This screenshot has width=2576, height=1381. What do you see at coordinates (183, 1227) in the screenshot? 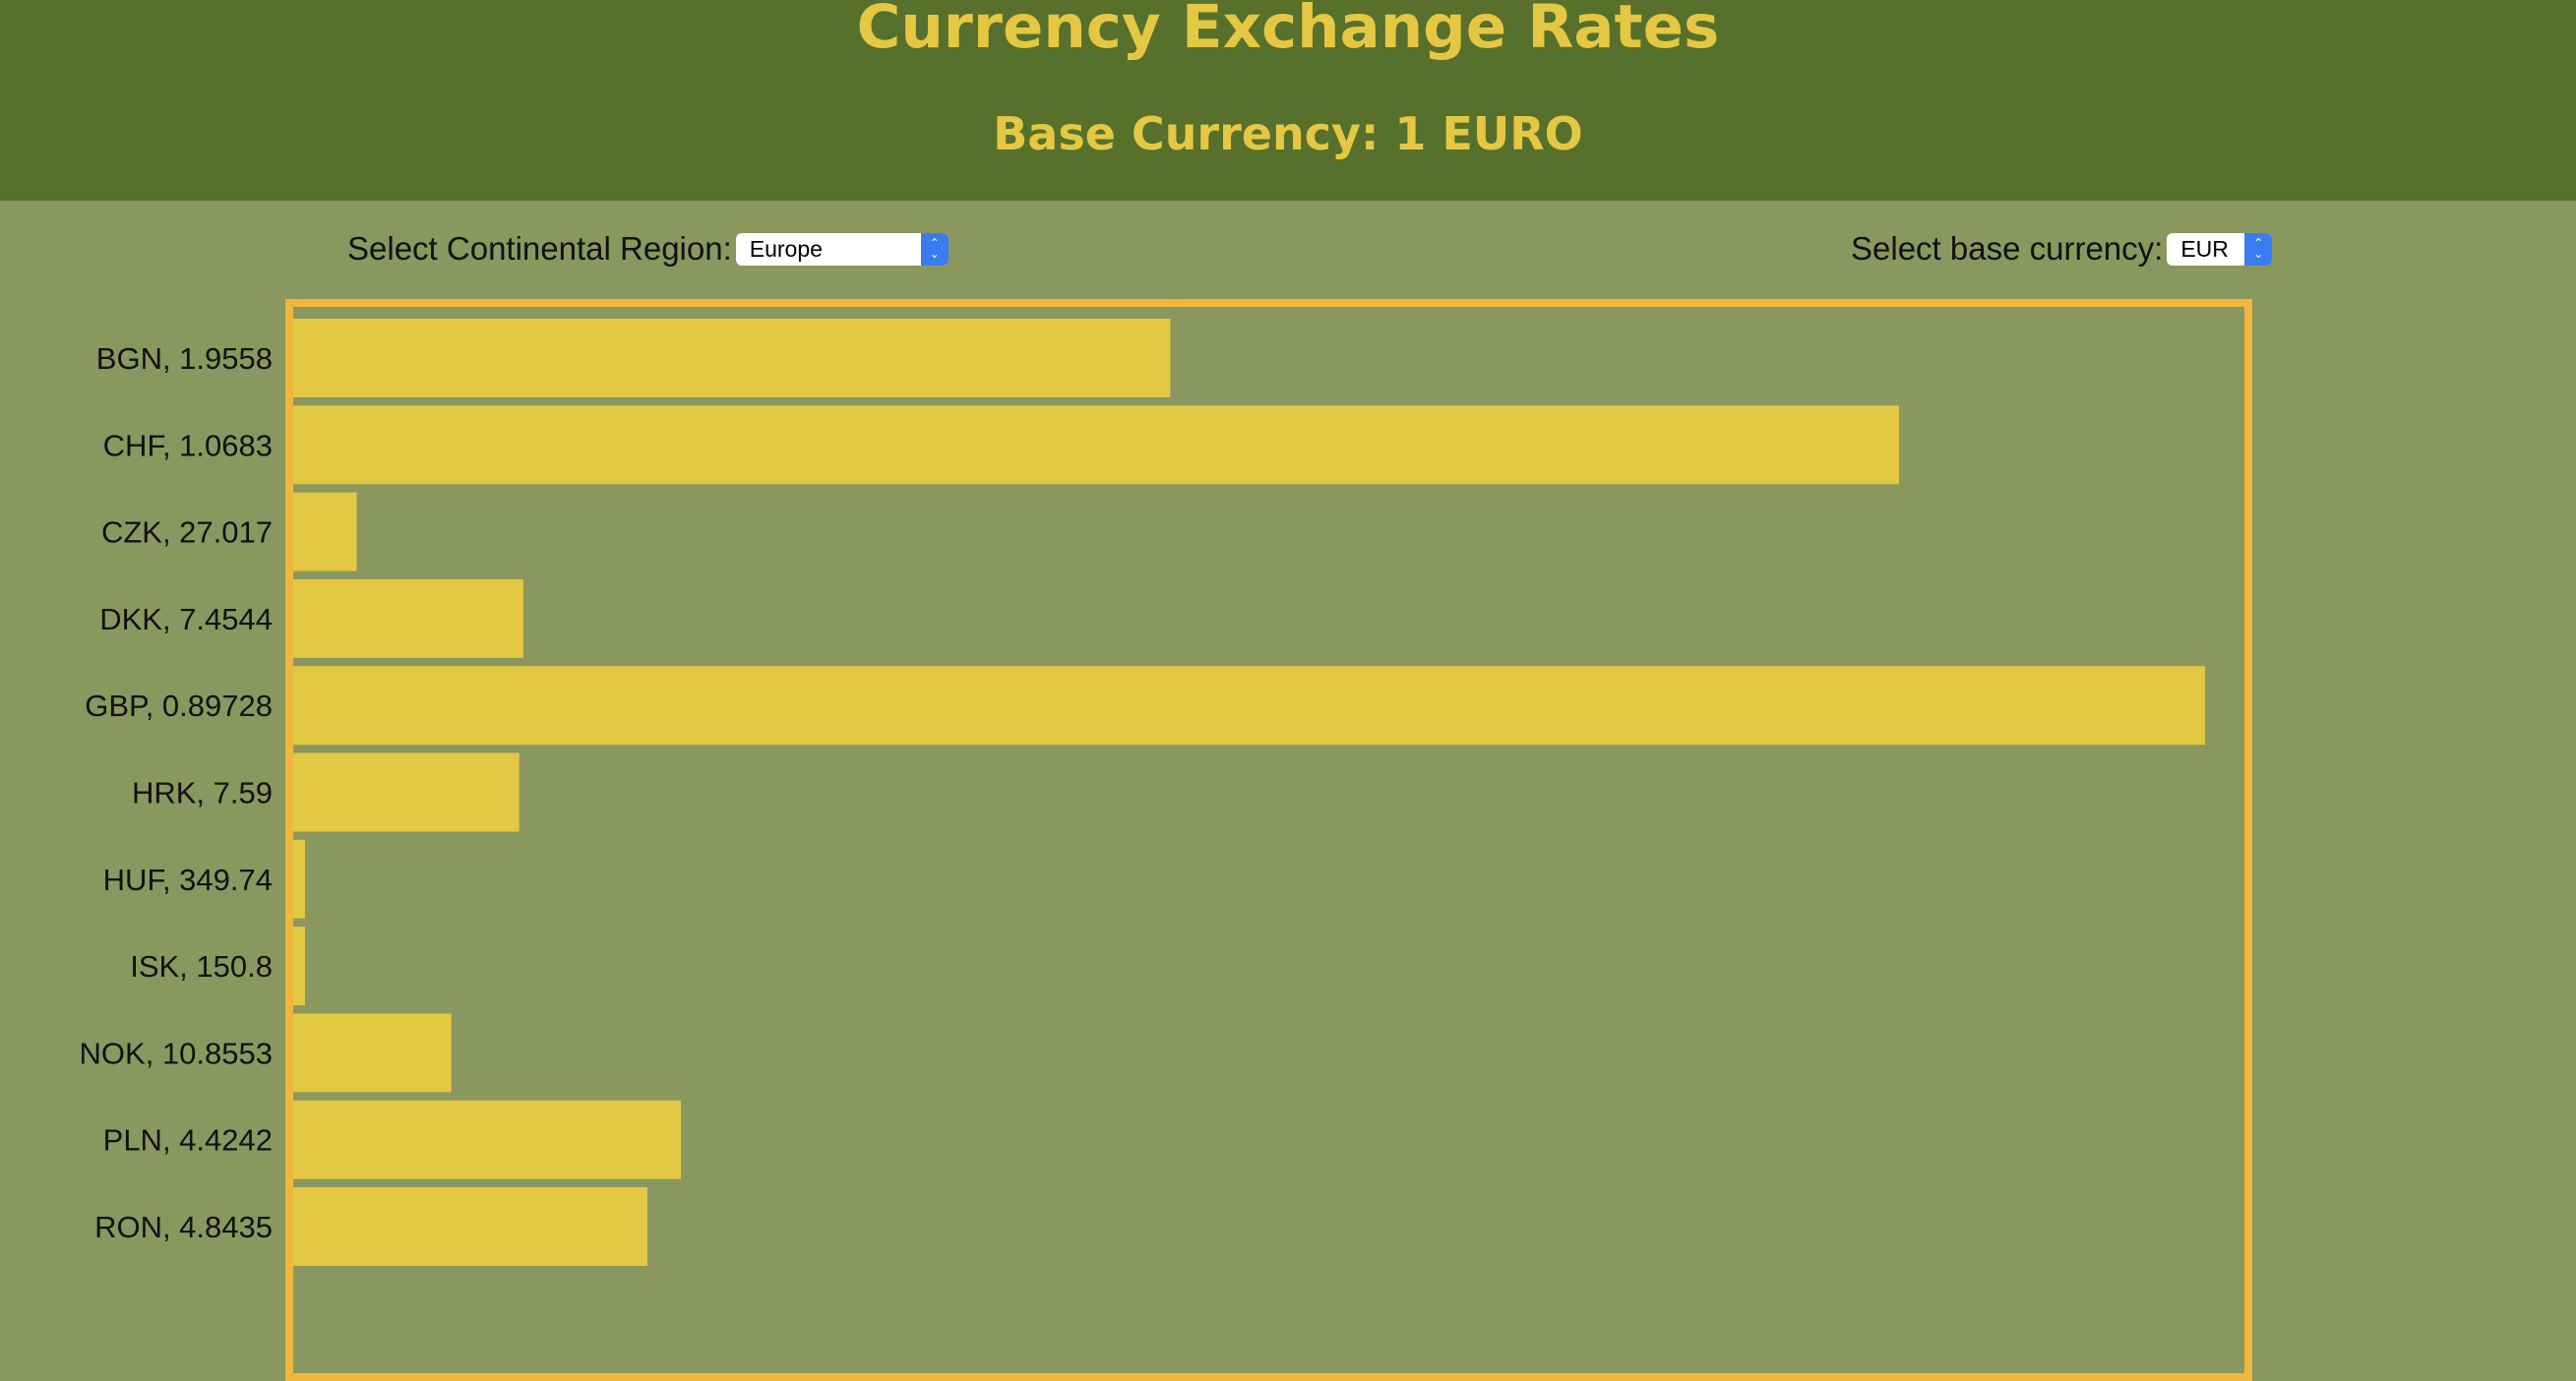
I see `bar-label-ron: RON, 4.8435` at bounding box center [183, 1227].